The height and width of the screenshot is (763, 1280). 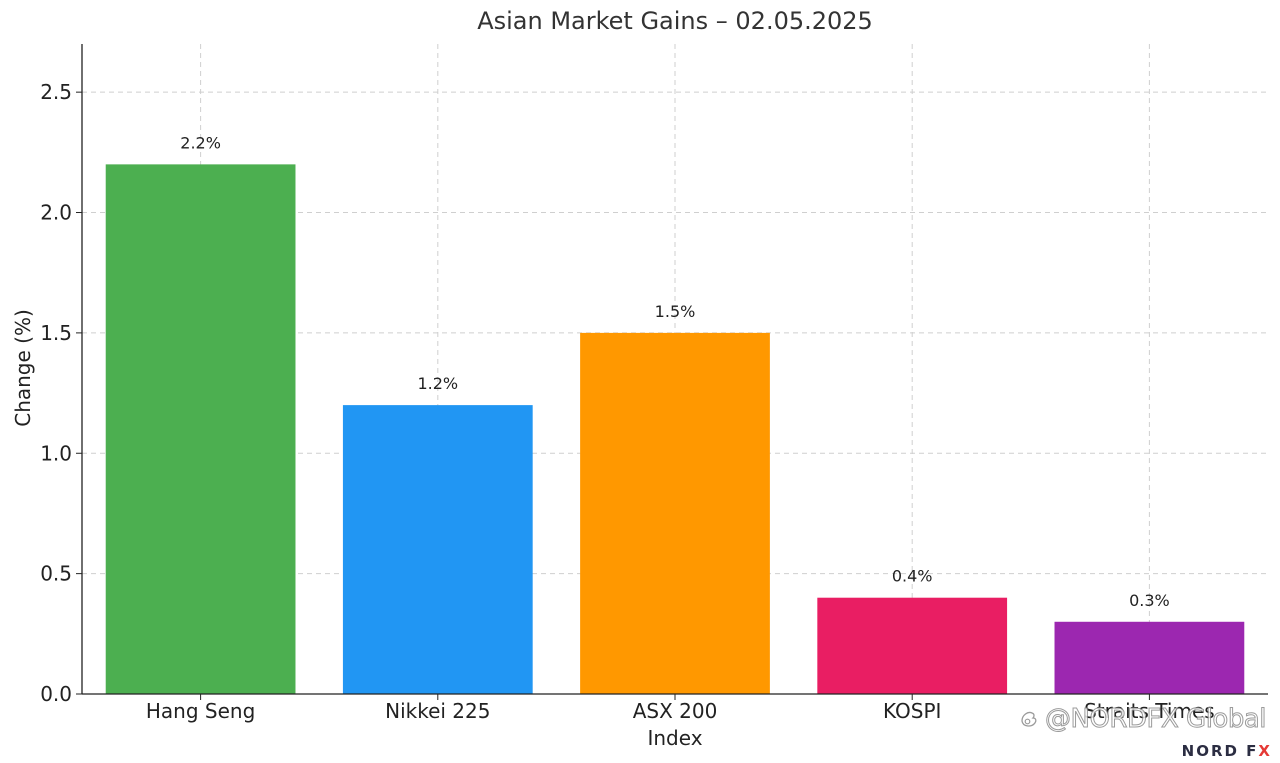 I want to click on data-label: 0.3%, so click(x=1149, y=600).